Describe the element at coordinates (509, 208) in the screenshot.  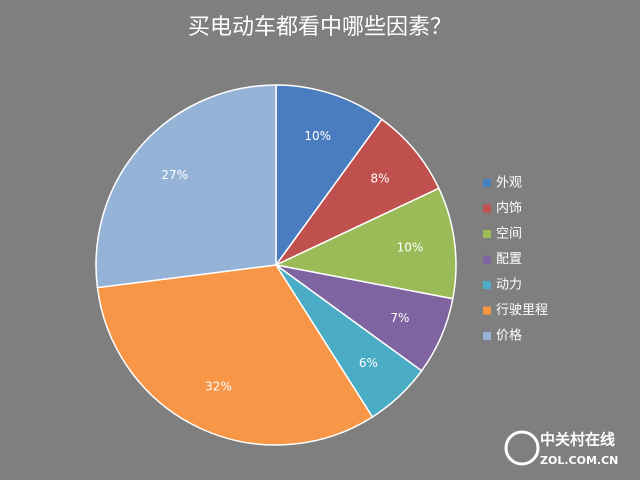
I see `legend-label: 内饰` at that location.